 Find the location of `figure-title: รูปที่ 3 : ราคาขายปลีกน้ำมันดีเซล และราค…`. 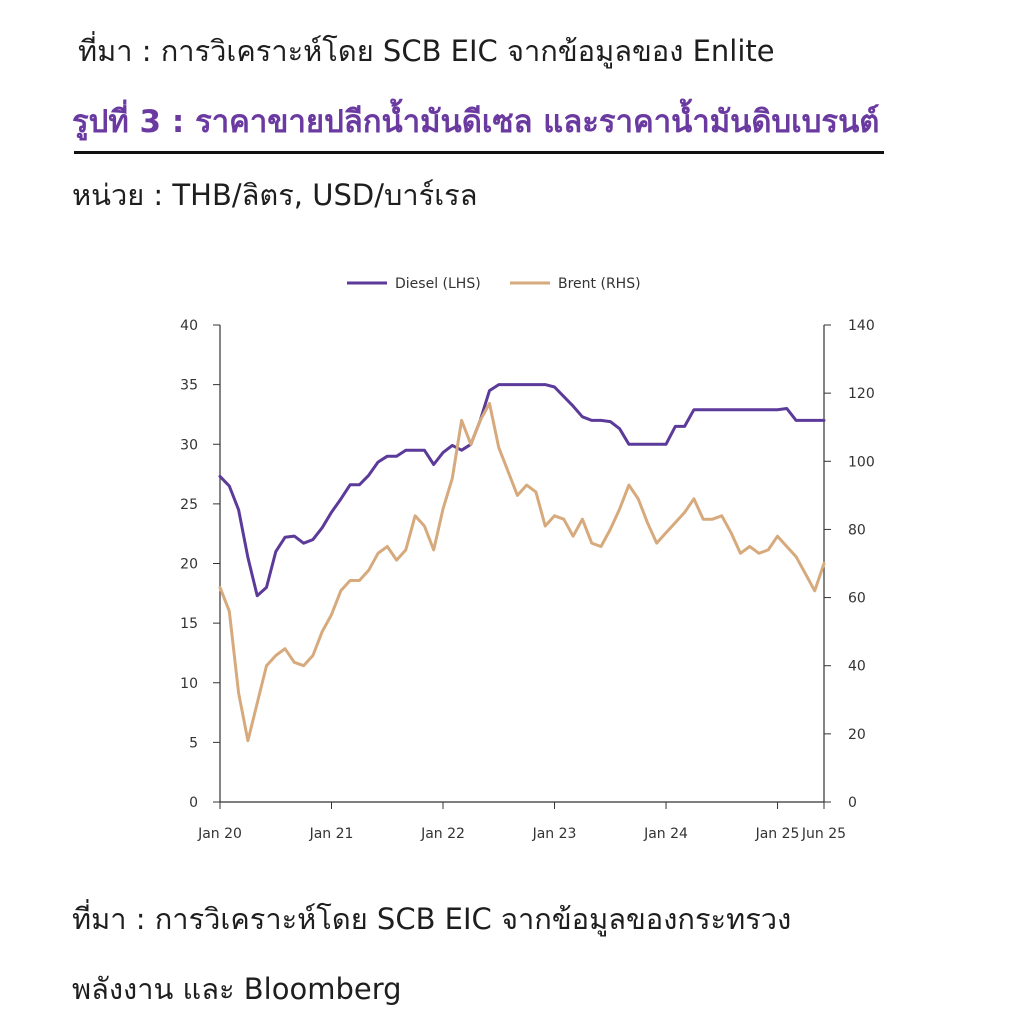

figure-title: รูปที่ 3 : ราคาขายปลีกน้ำมันดีเซล และราค… is located at coordinates (476, 122).